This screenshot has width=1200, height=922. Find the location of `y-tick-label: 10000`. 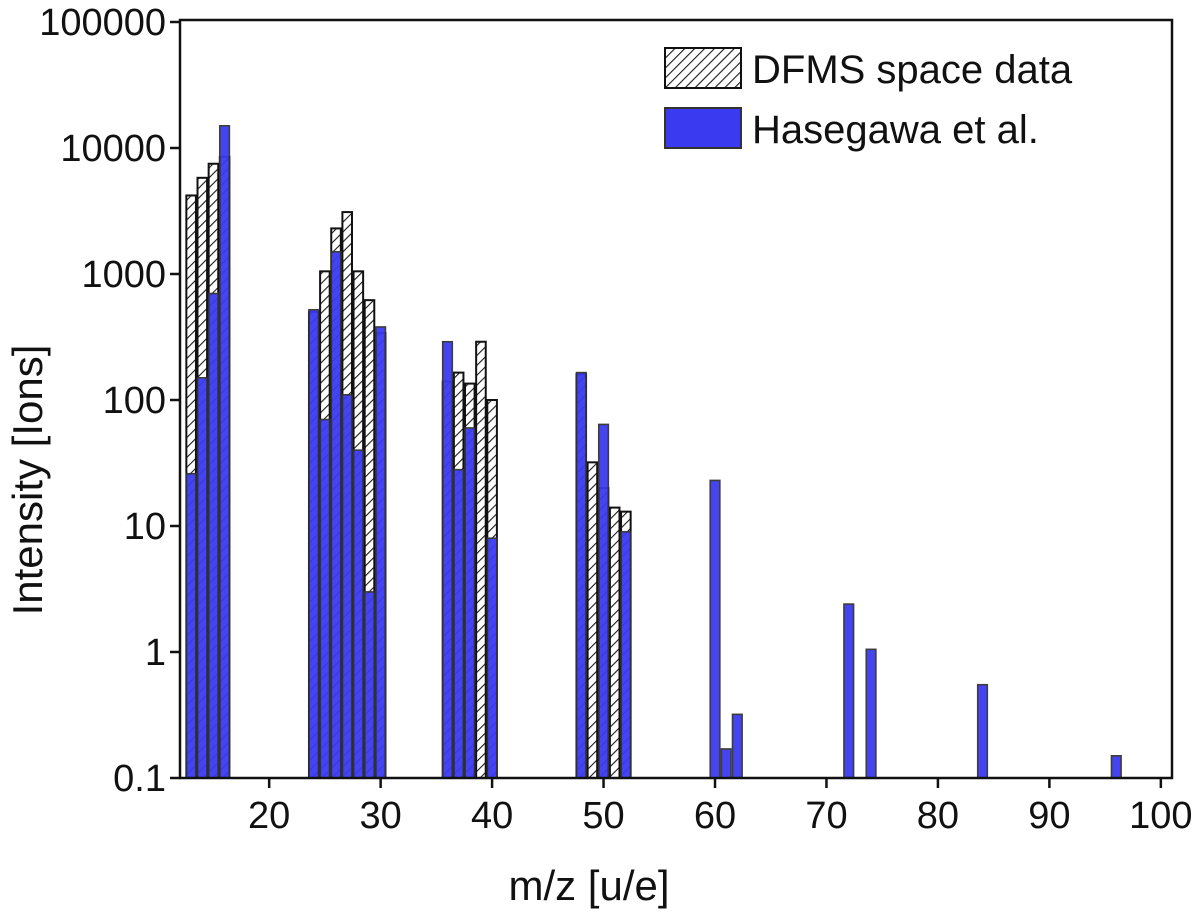

y-tick-label: 10000 is located at coordinates (113, 149).